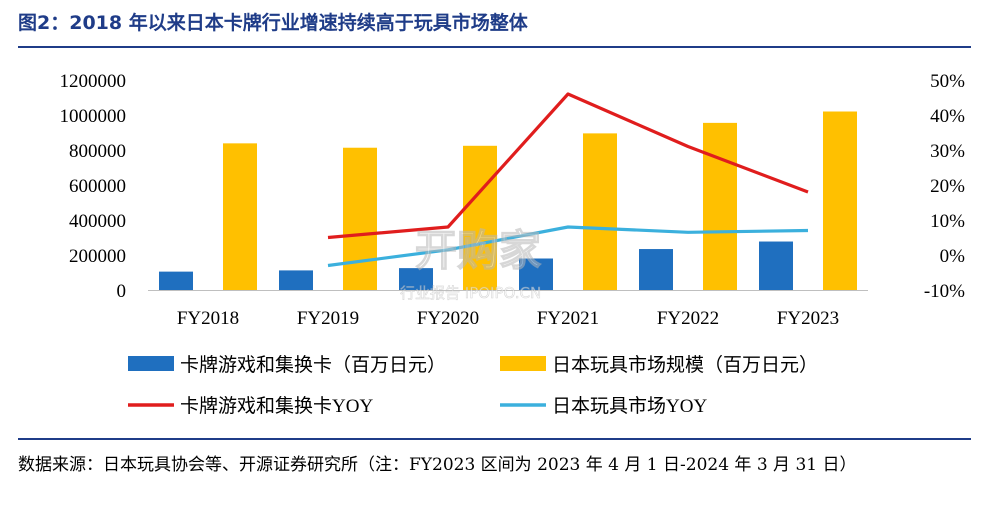 The height and width of the screenshot is (522, 995). I want to click on x-axis-tick-label: FY2020, so click(448, 318).